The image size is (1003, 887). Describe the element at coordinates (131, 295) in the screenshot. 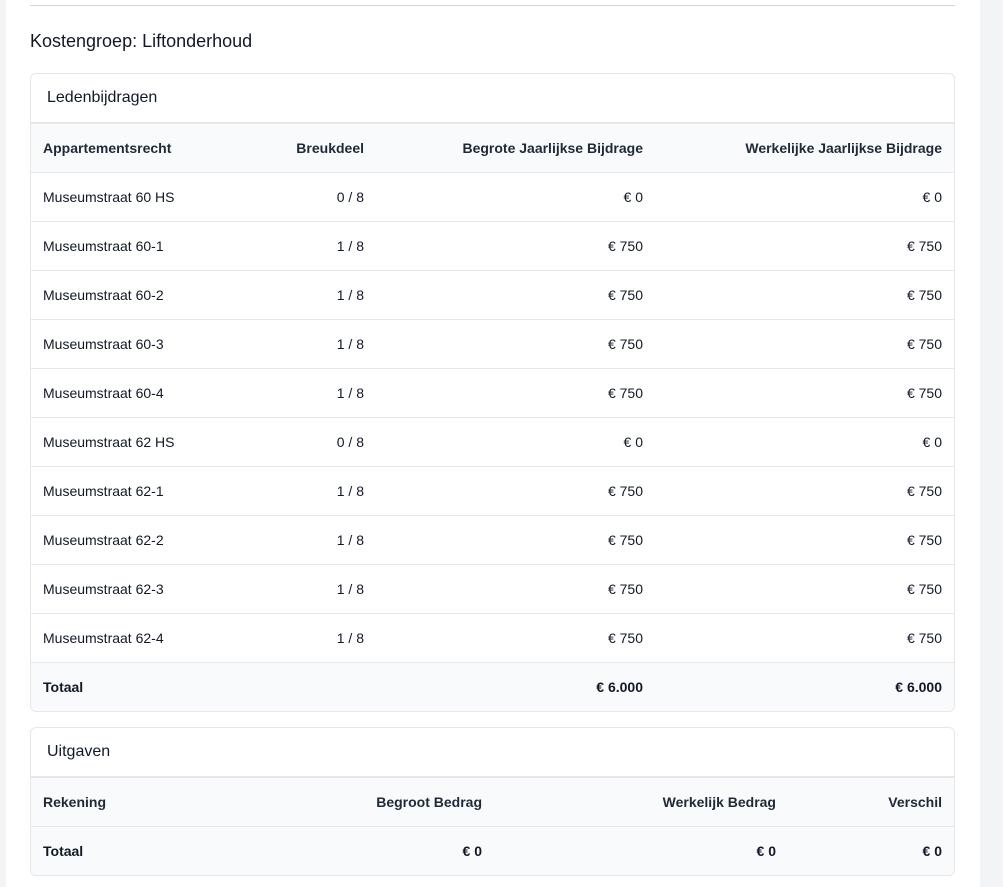

I see `cell: Museumstraat 60-2` at that location.